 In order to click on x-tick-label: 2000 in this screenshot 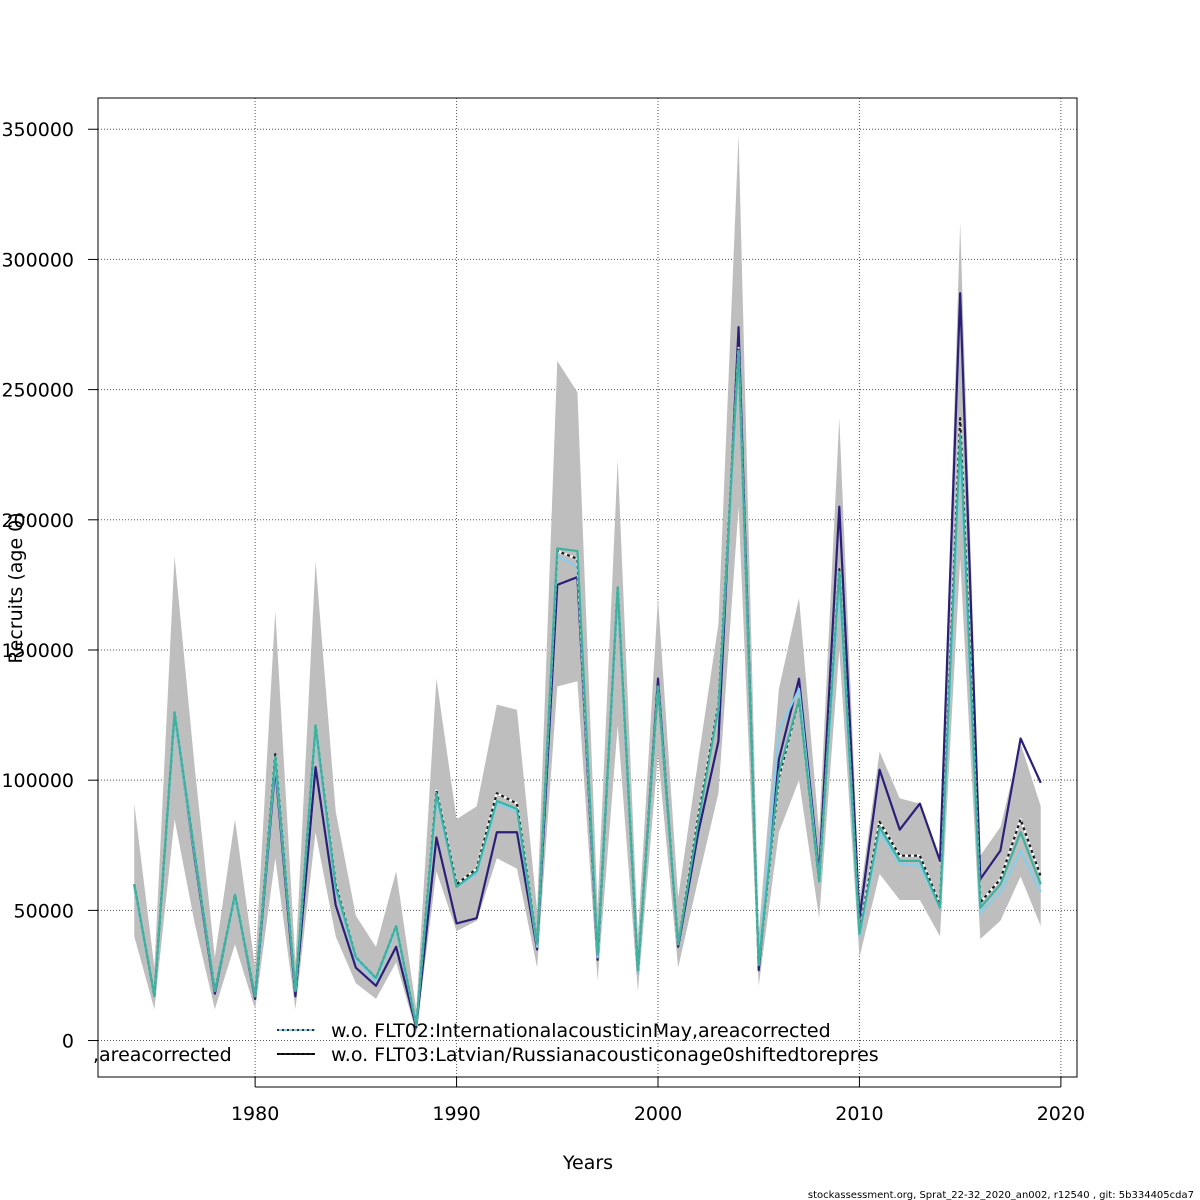, I will do `click(658, 1114)`.